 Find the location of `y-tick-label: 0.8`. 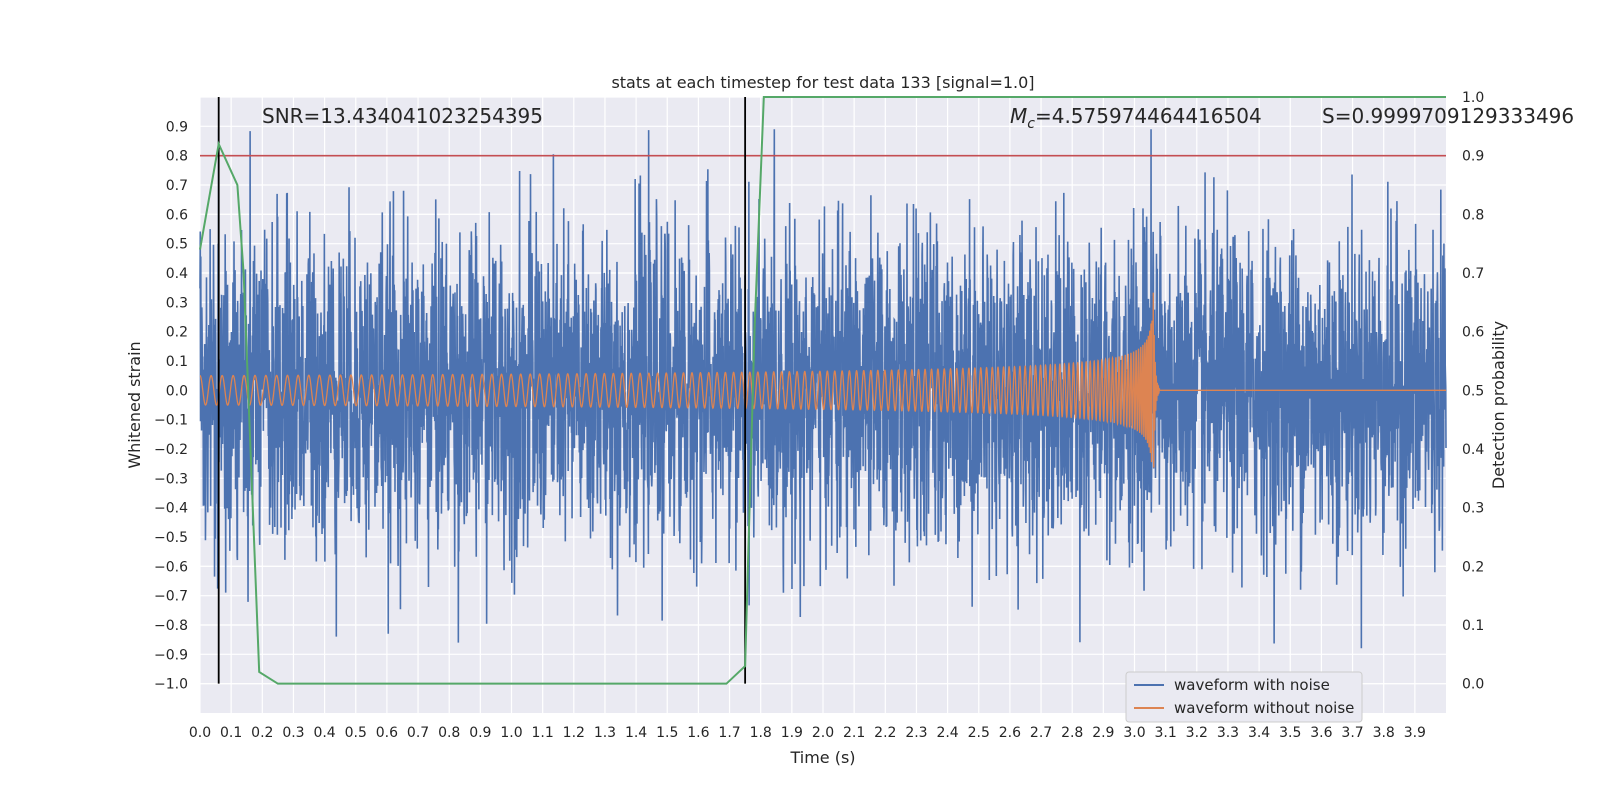

y-tick-label: 0.8 is located at coordinates (177, 157).